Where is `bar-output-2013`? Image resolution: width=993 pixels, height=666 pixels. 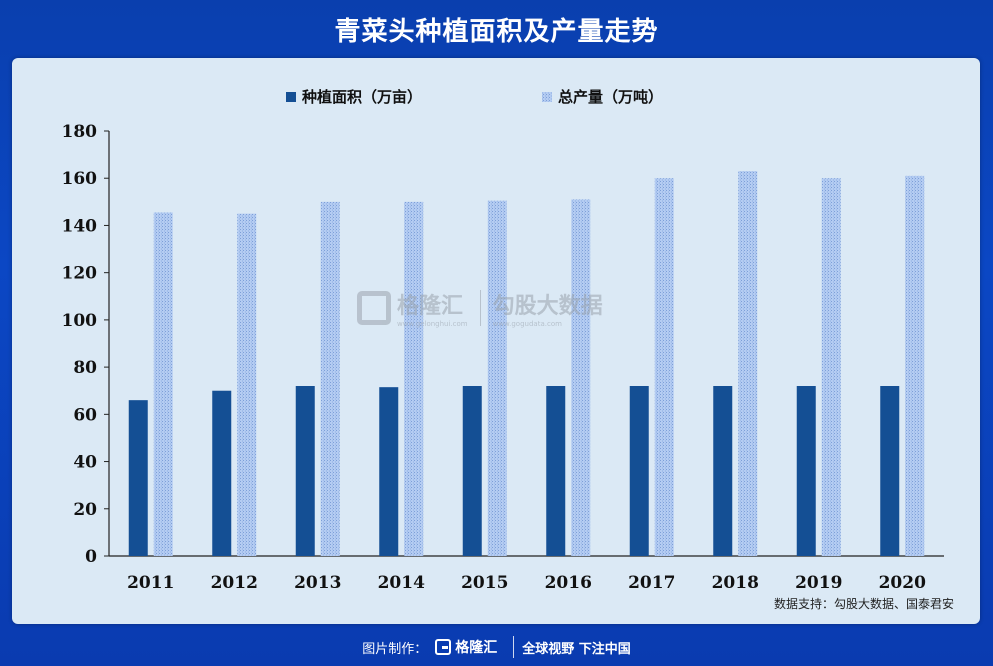 bar-output-2013 is located at coordinates (330, 379).